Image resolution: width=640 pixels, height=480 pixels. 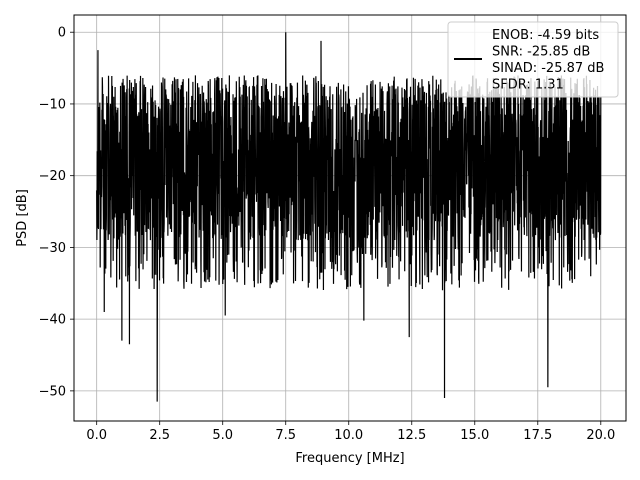 What do you see at coordinates (545, 35) in the screenshot?
I see `legend-entry: ENOB: -4.59 bits` at bounding box center [545, 35].